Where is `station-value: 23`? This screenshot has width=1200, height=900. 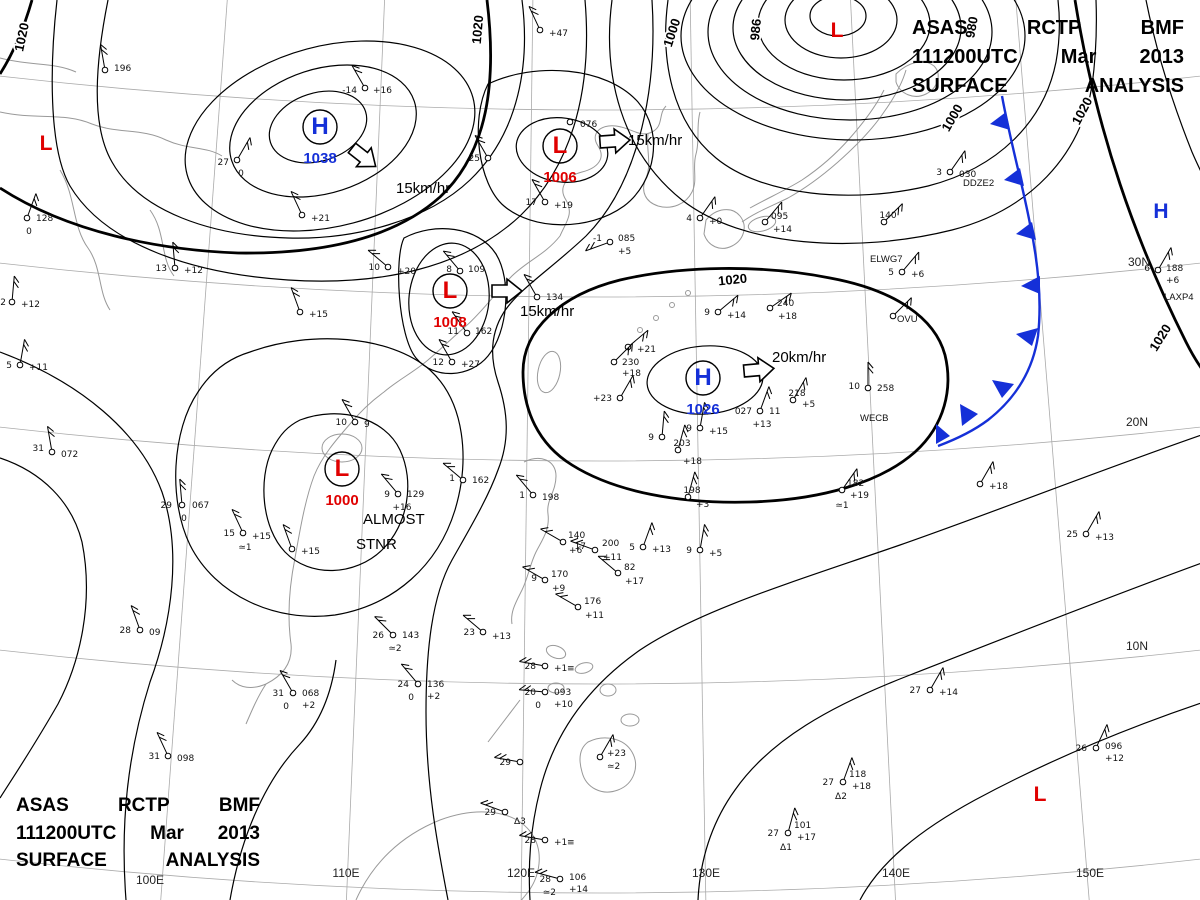 station-value: 23 is located at coordinates (469, 633).